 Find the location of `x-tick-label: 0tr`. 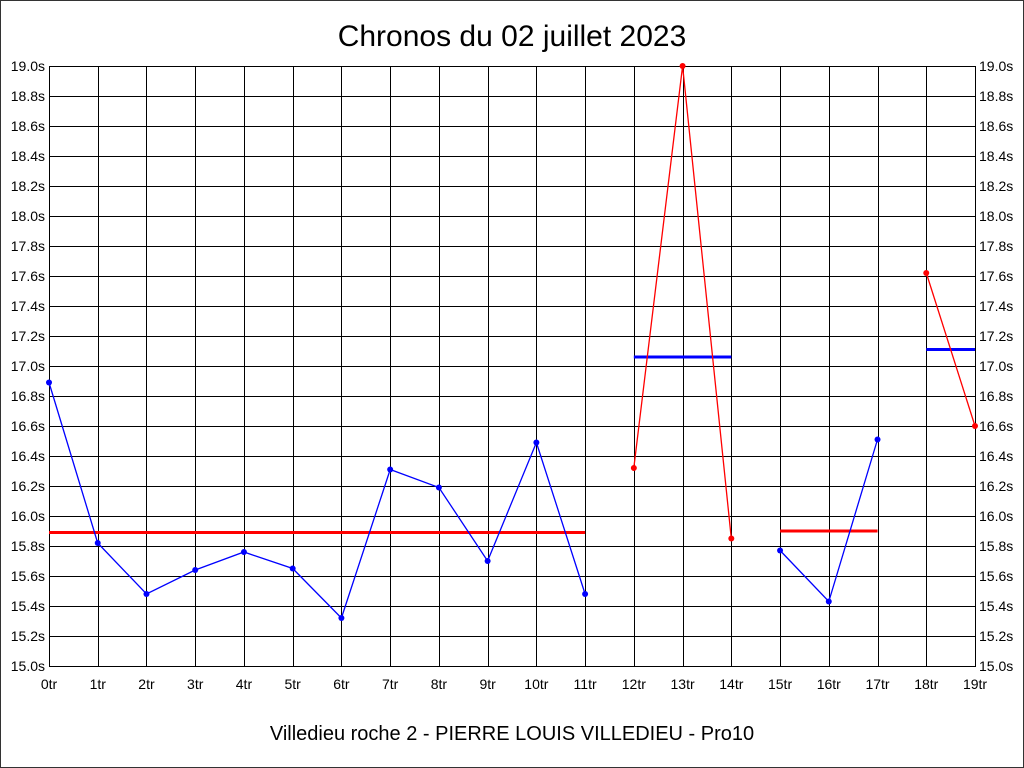

x-tick-label: 0tr is located at coordinates (49, 684).